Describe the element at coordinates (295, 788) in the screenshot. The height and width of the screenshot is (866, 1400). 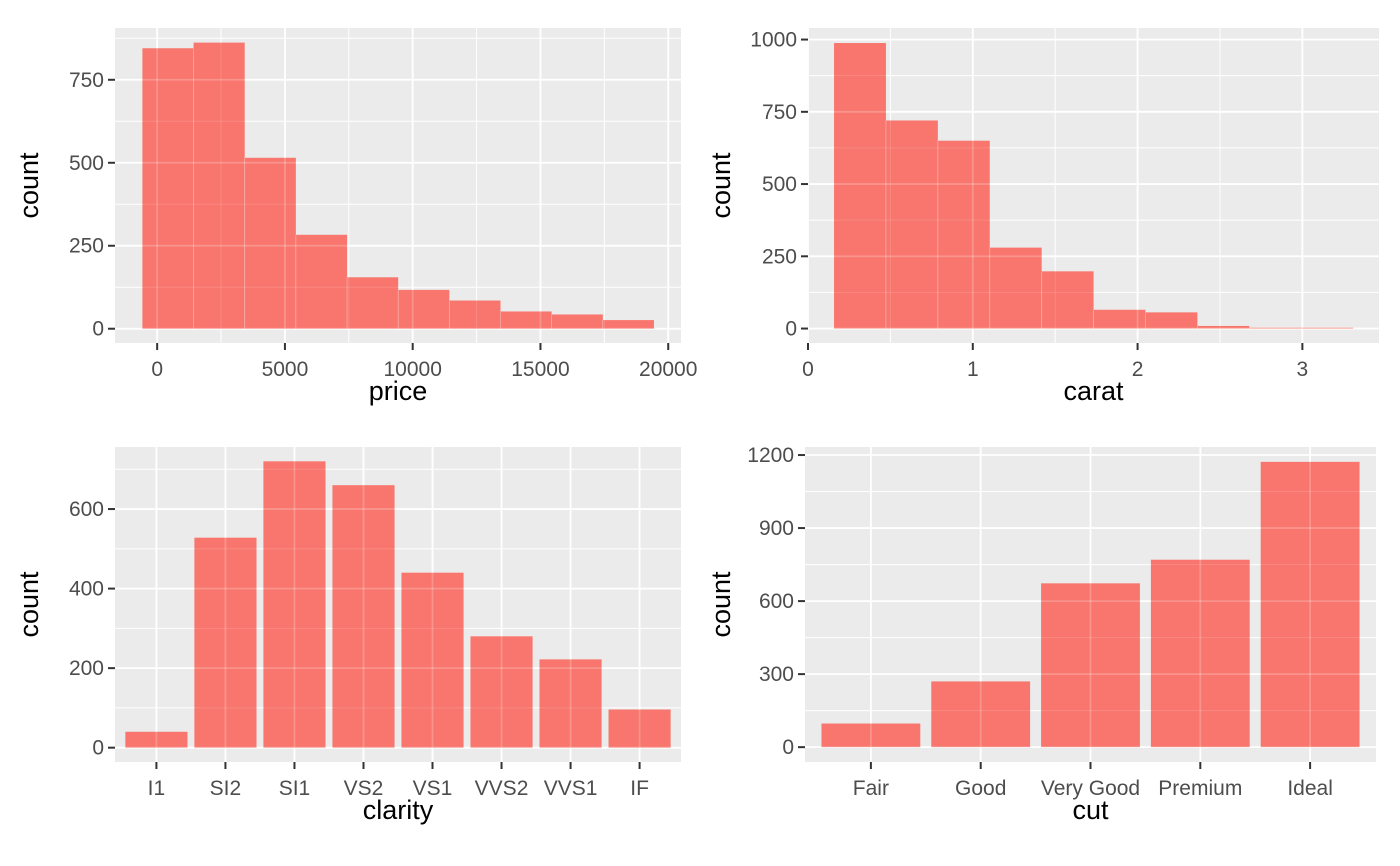
I see `x-tick-label: SI1` at that location.